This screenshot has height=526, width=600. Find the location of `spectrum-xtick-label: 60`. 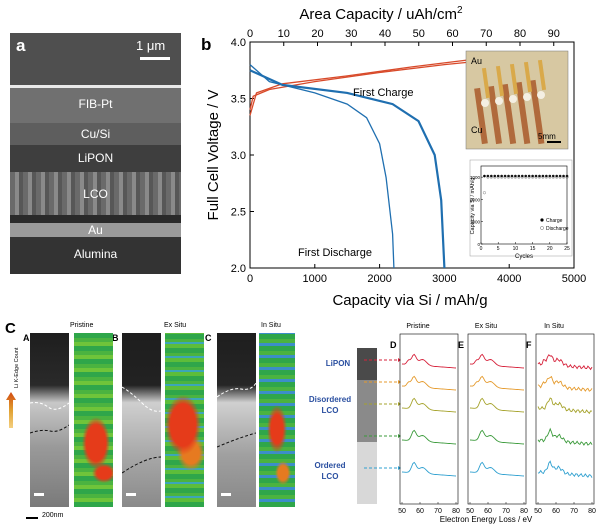

spectrum-xtick-label: 60 is located at coordinates (420, 511).